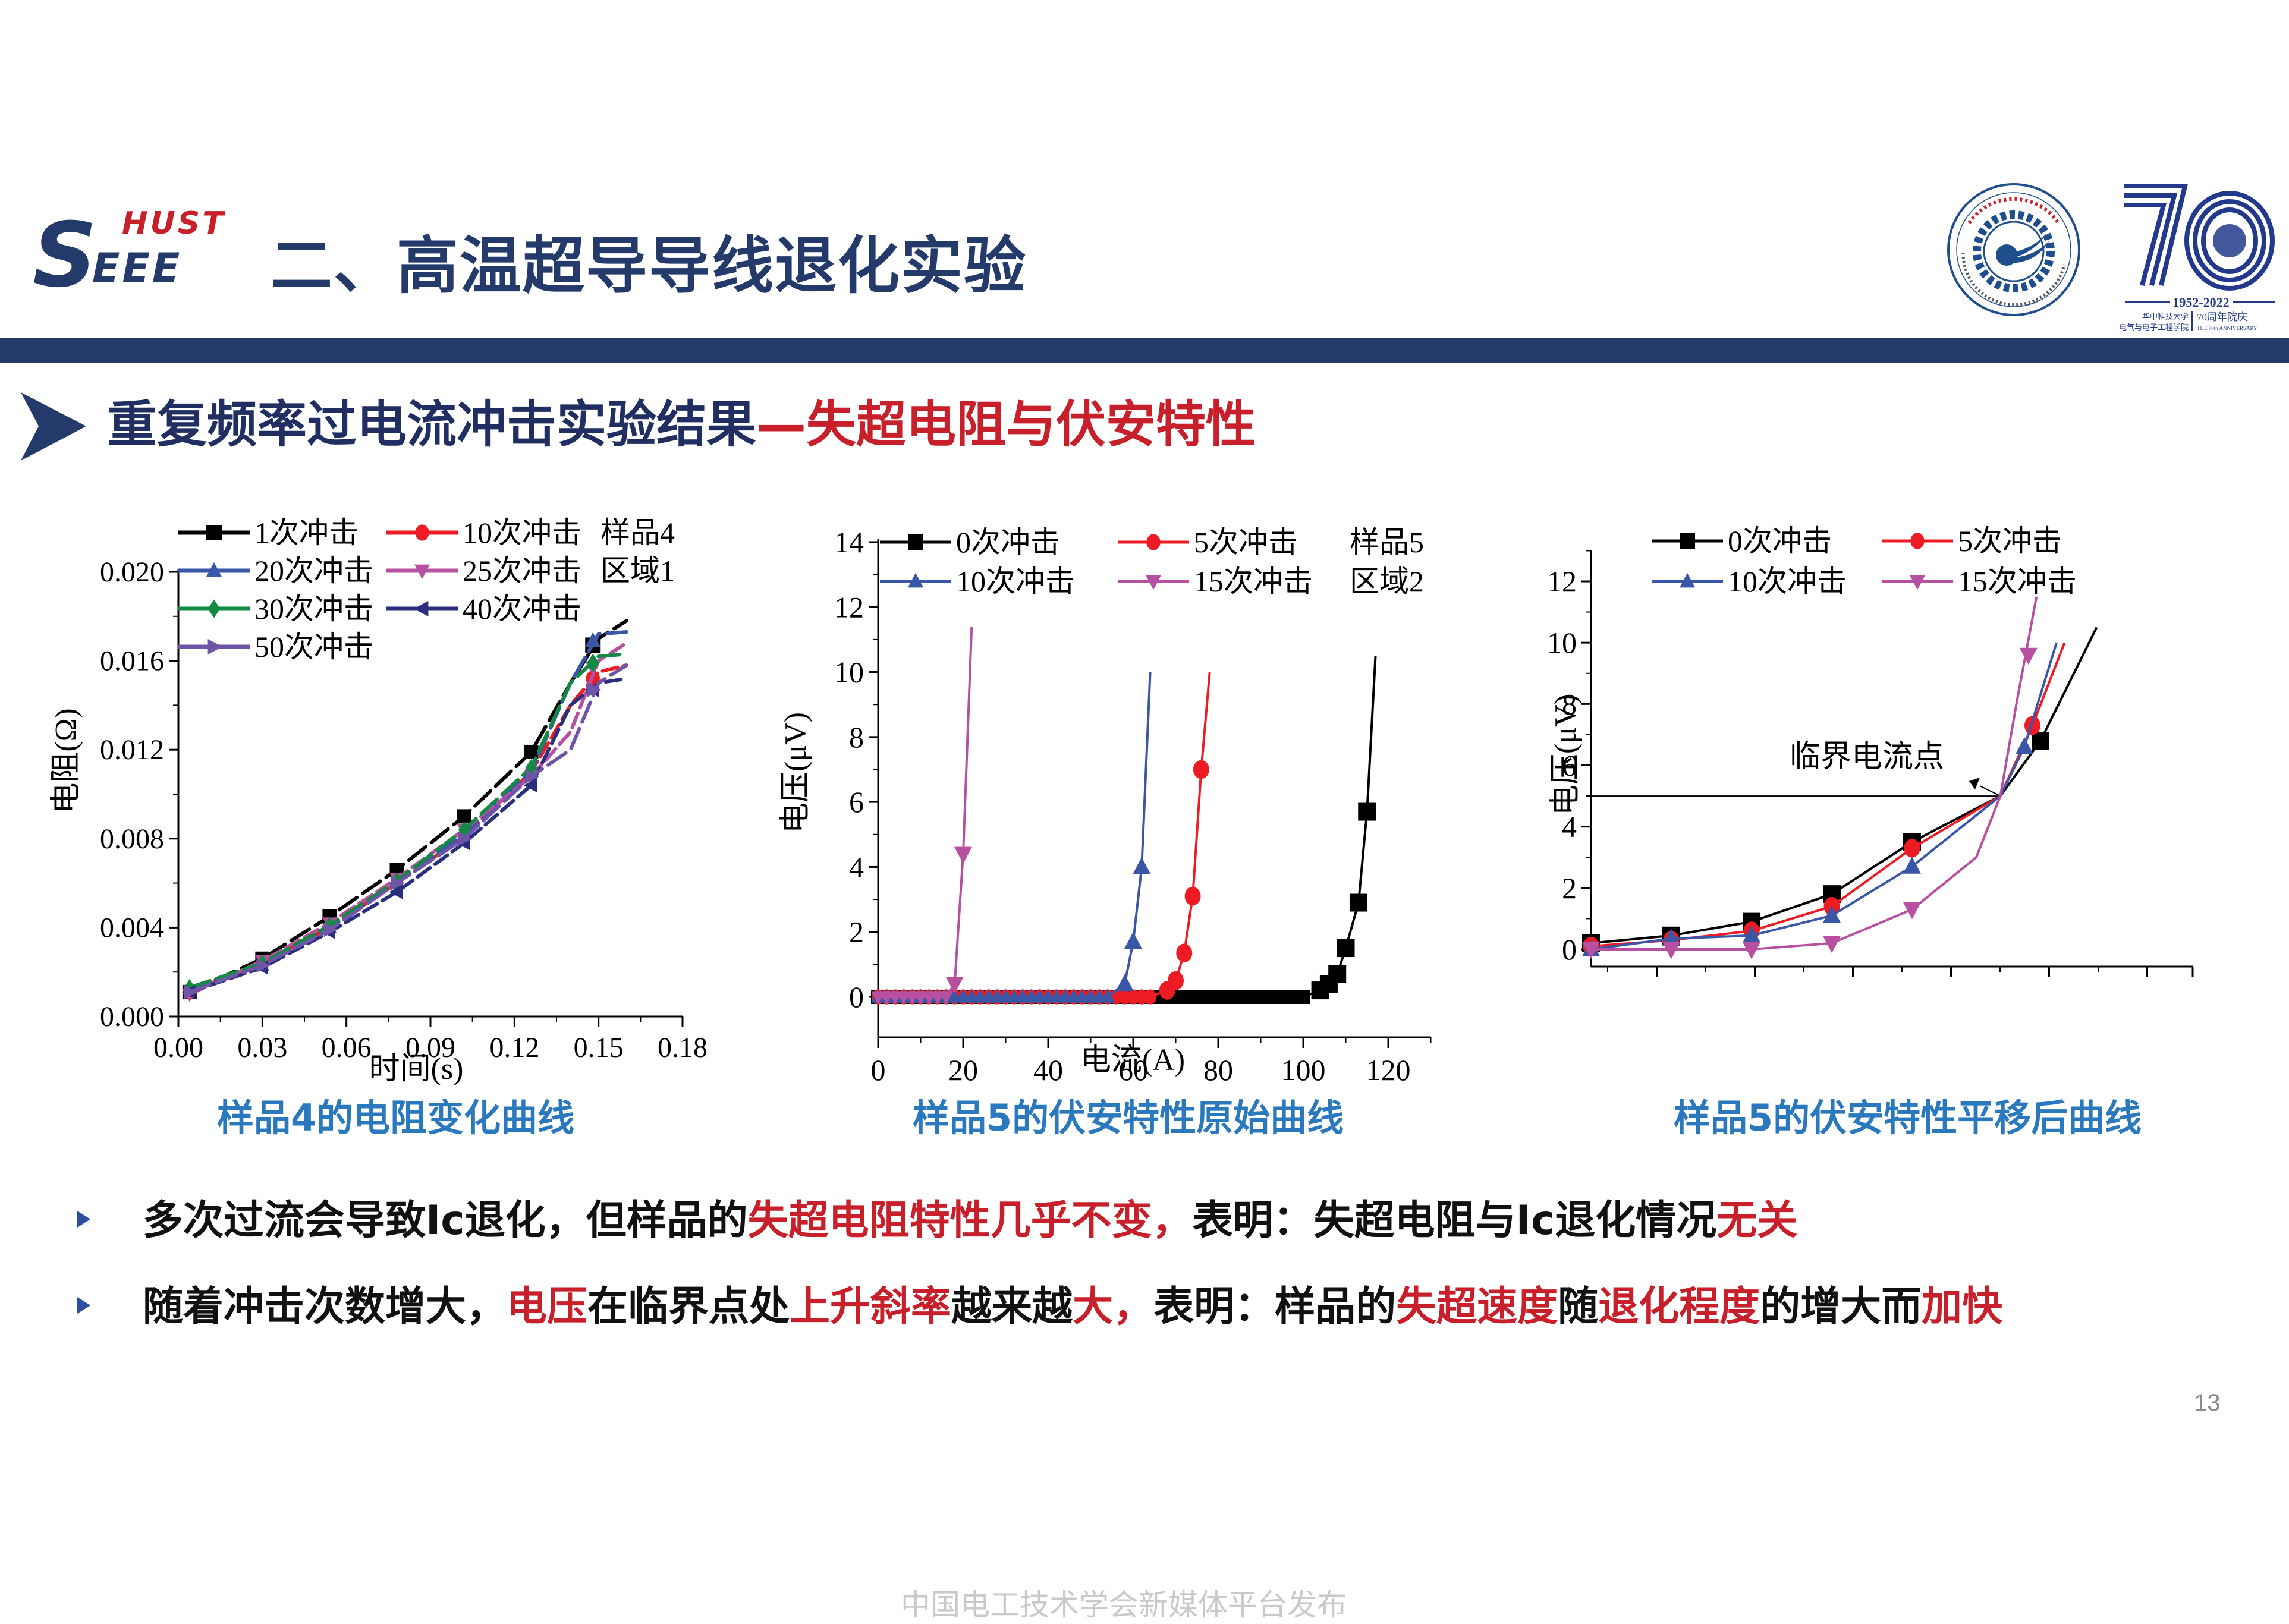  What do you see at coordinates (417, 1069) in the screenshot?
I see `x-axis-label: 时间(s)` at bounding box center [417, 1069].